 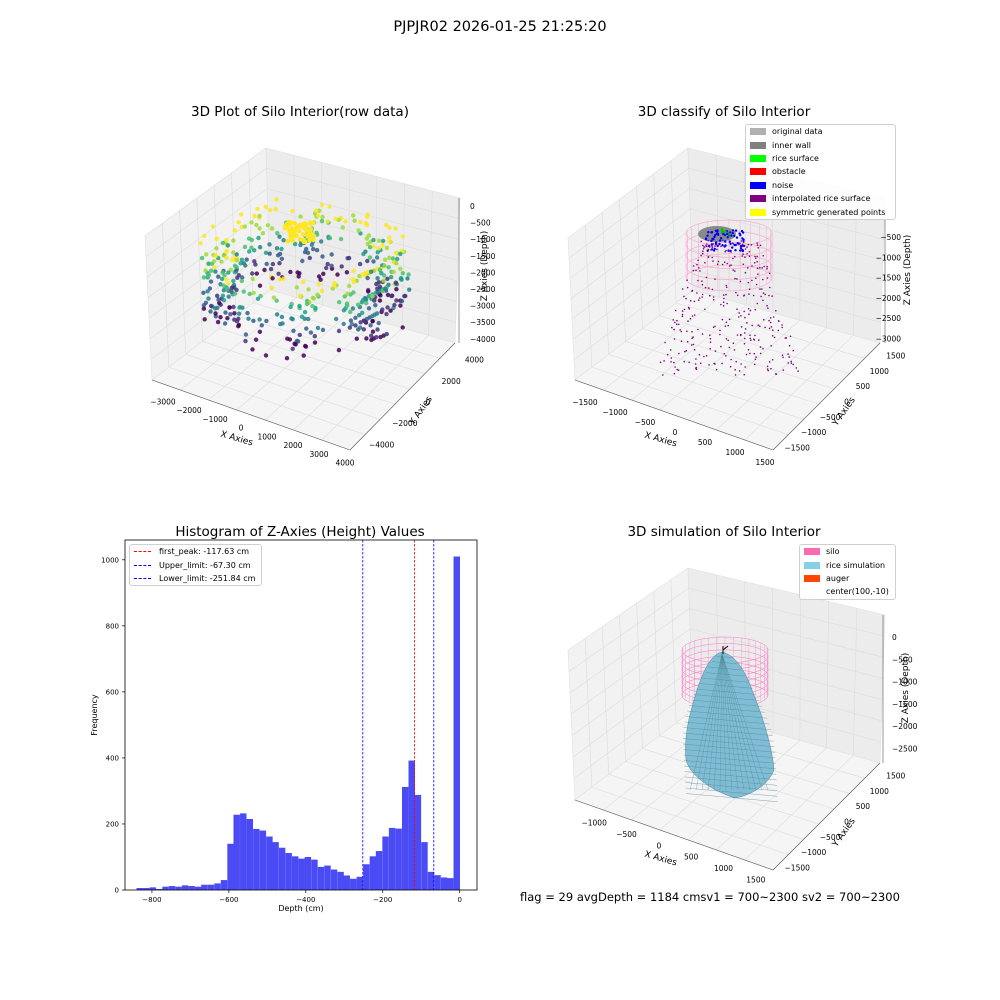 I want to click on legend-label: Lower_limit: -251.84 cm, so click(x=207, y=578).